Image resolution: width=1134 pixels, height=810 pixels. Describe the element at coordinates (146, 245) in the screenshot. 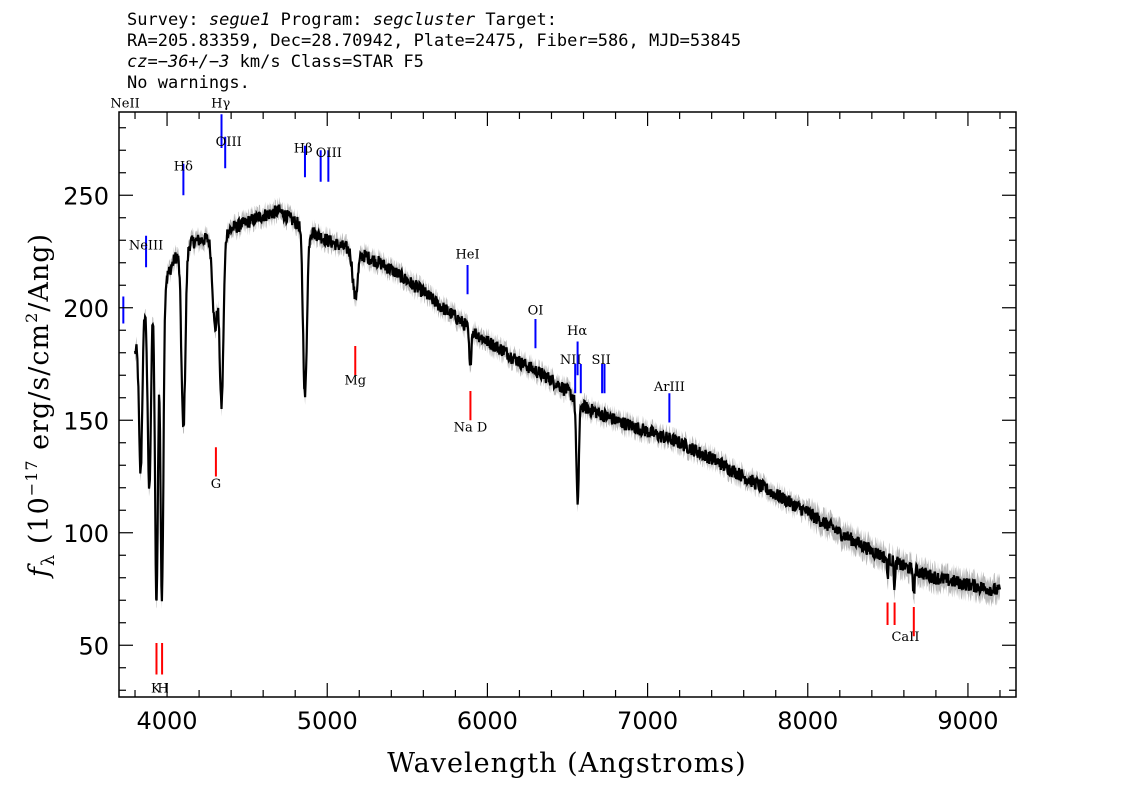

I see `emission-line-label: NeIII` at that location.